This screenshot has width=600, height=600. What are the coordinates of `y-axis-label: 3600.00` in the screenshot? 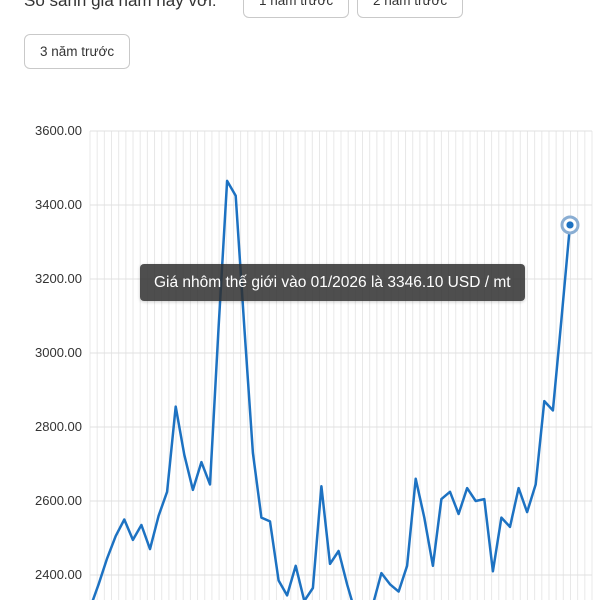 It's located at (58, 130).